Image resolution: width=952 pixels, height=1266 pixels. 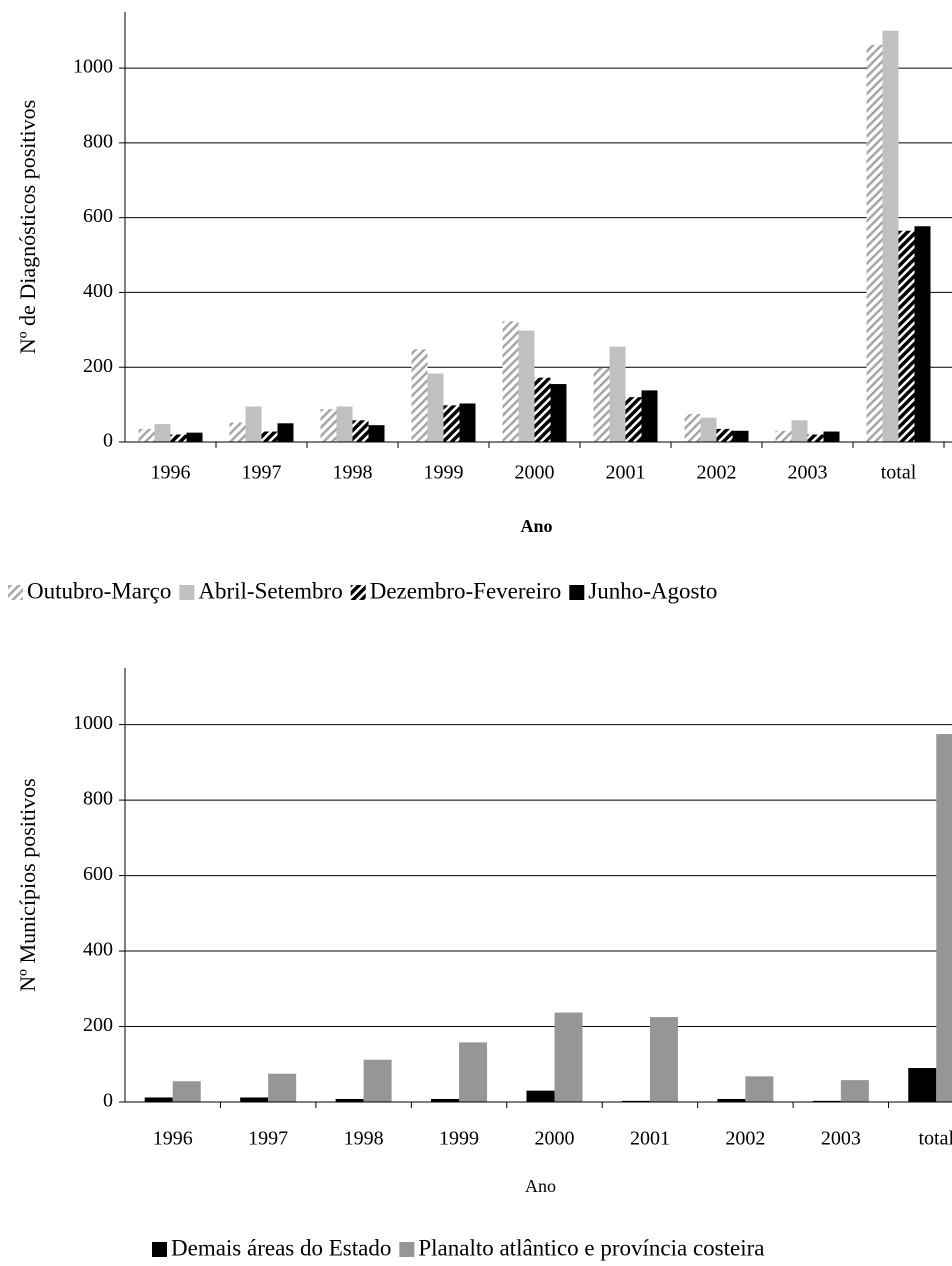 I want to click on y-axis-label: Nº Municípios positivos, so click(x=27, y=884).